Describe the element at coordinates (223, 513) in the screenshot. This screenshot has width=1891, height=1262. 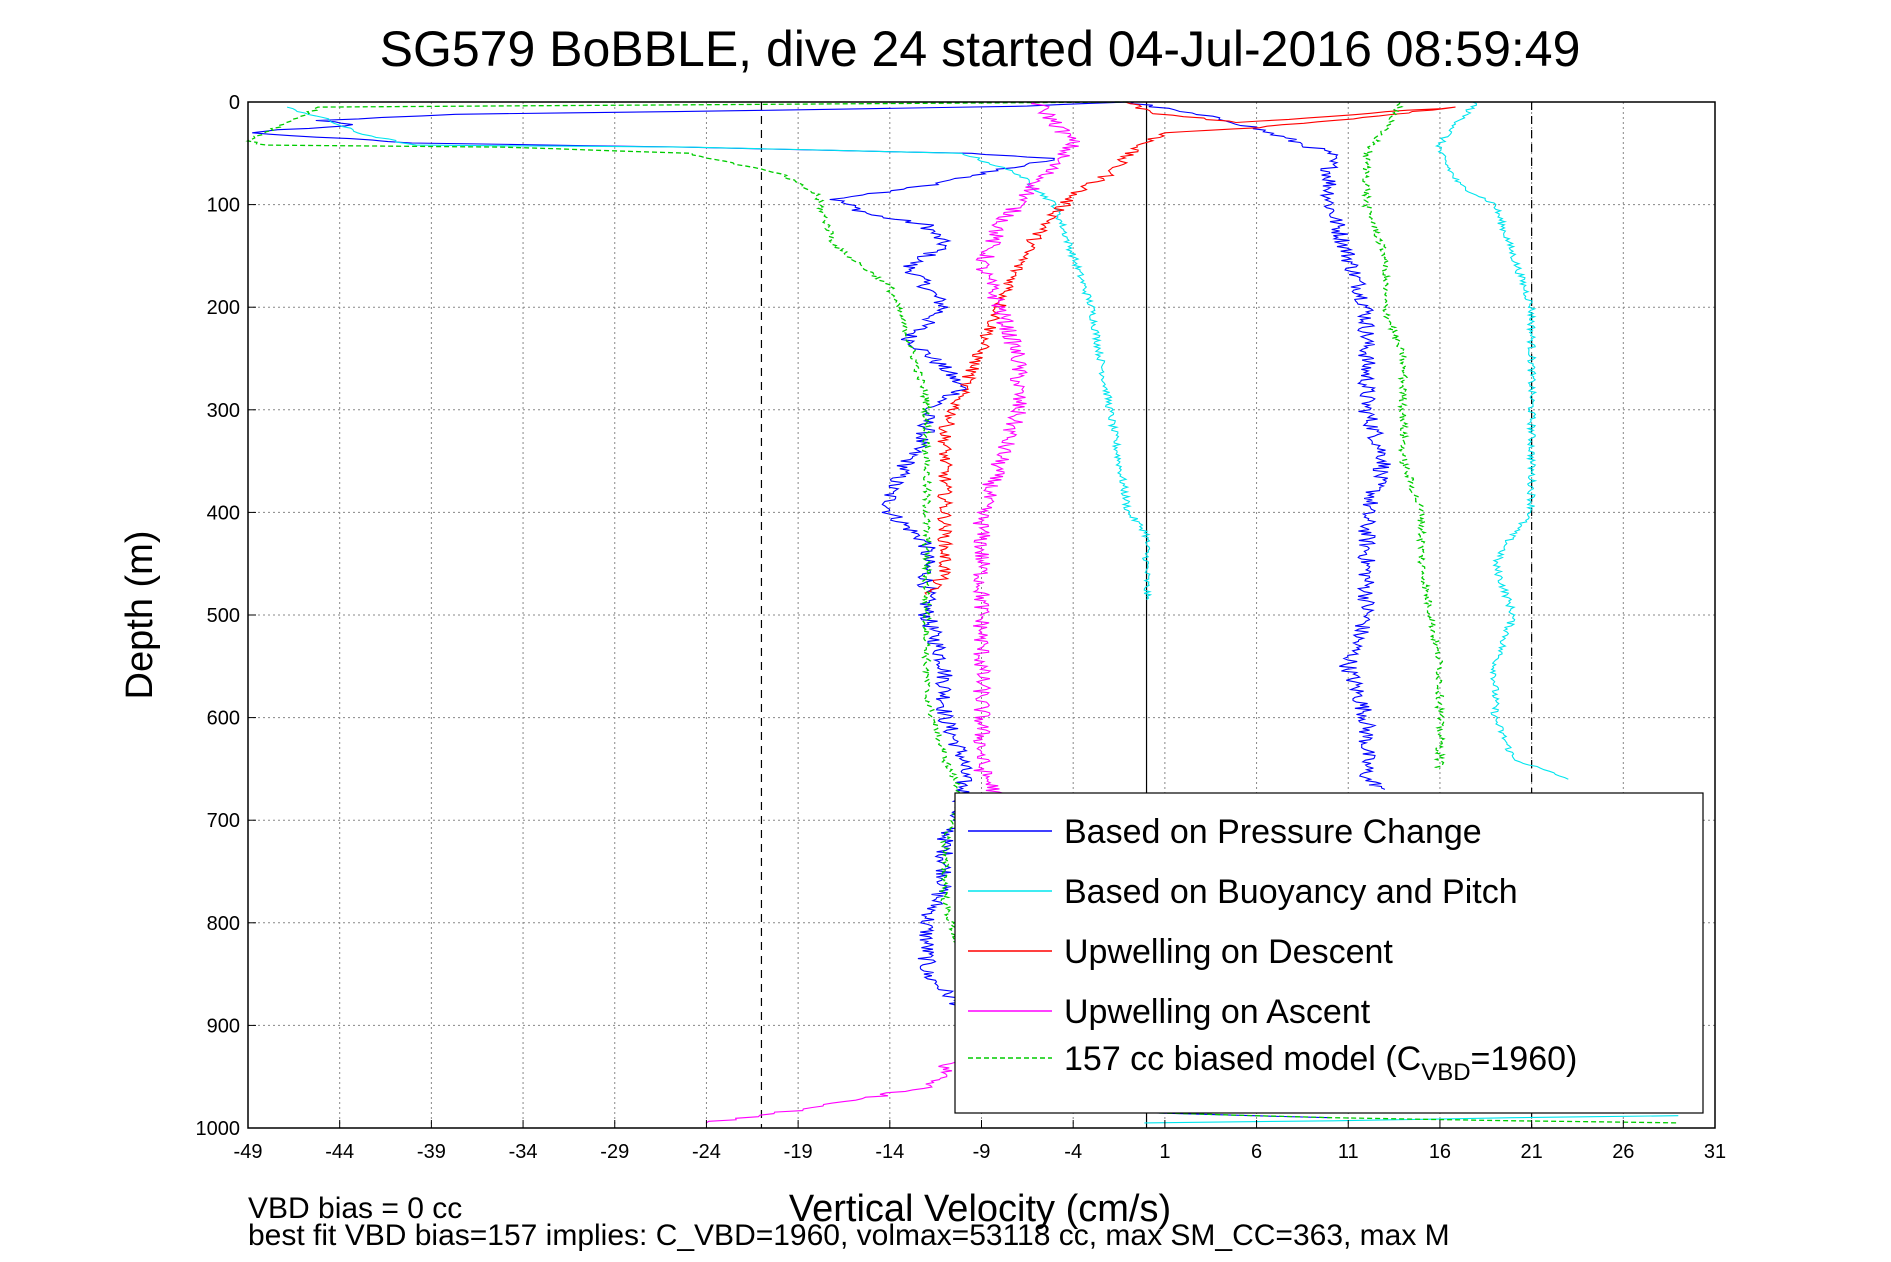
I see `y-tick-label-4: 400` at that location.